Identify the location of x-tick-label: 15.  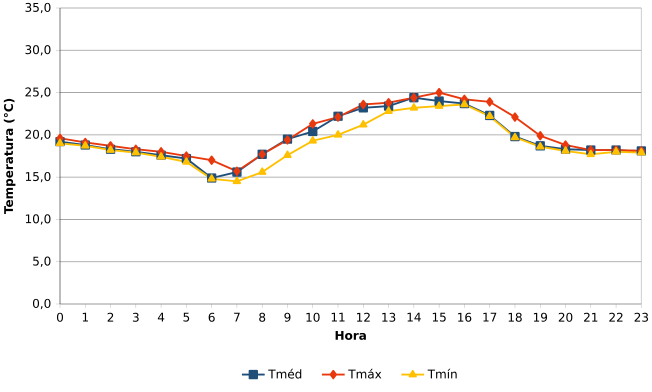
(439, 317).